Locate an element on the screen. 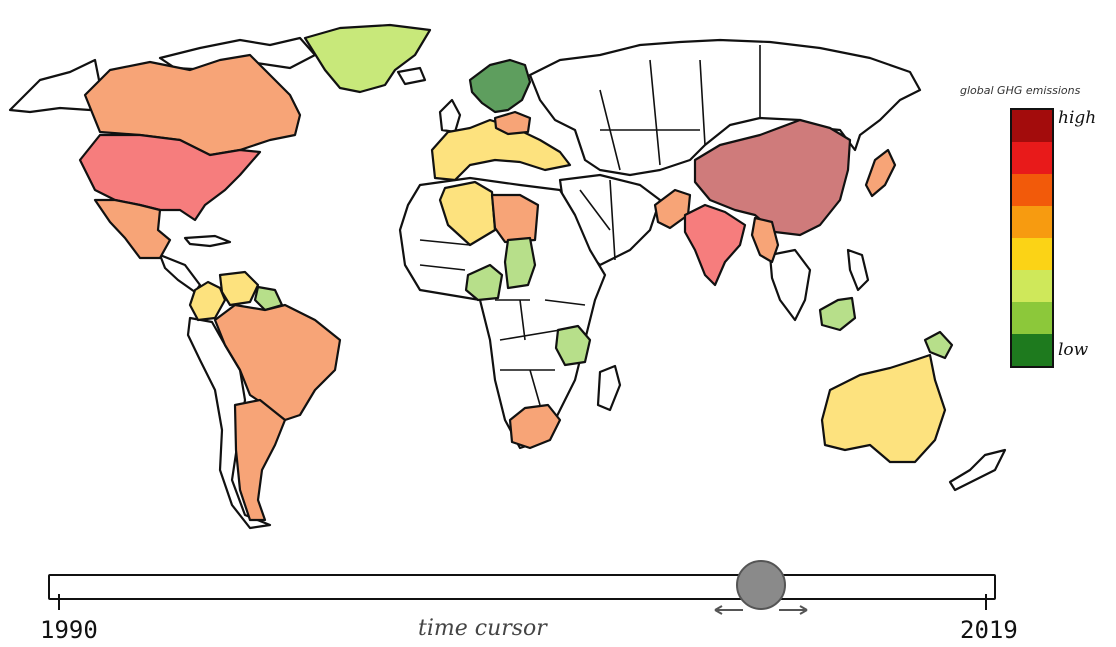 This screenshot has width=1116, height=647. slider-knob is located at coordinates (761, 585).